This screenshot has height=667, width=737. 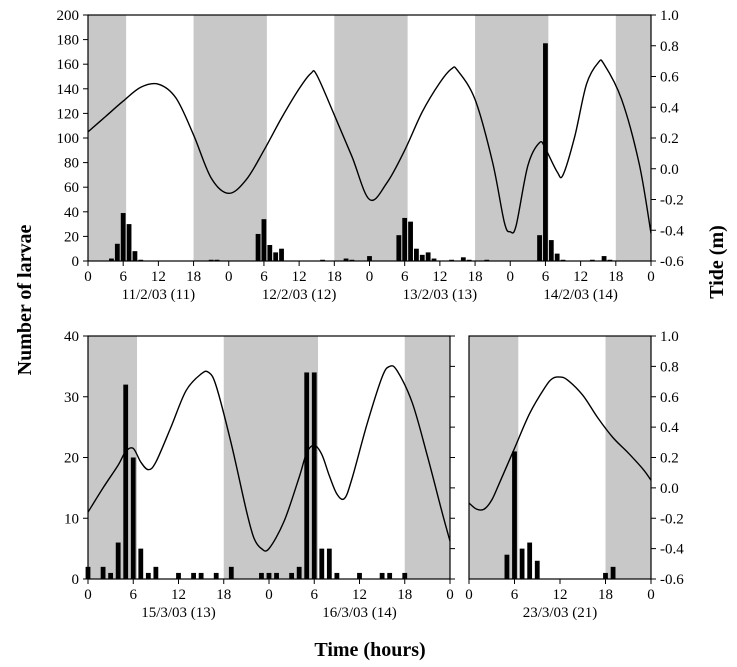 I want to click on y-tick-label-right: 1.0, so click(x=669, y=337).